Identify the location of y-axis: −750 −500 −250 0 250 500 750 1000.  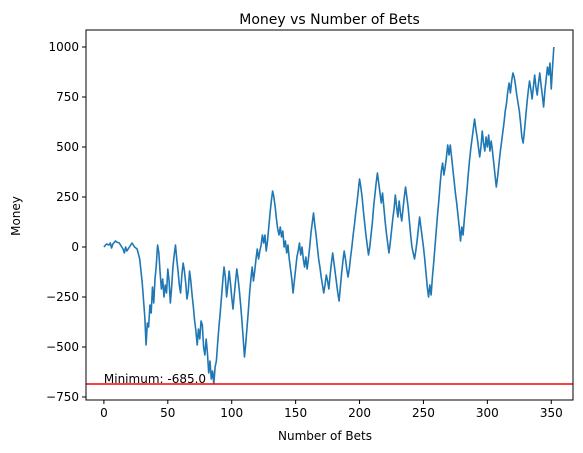
(66, 222).